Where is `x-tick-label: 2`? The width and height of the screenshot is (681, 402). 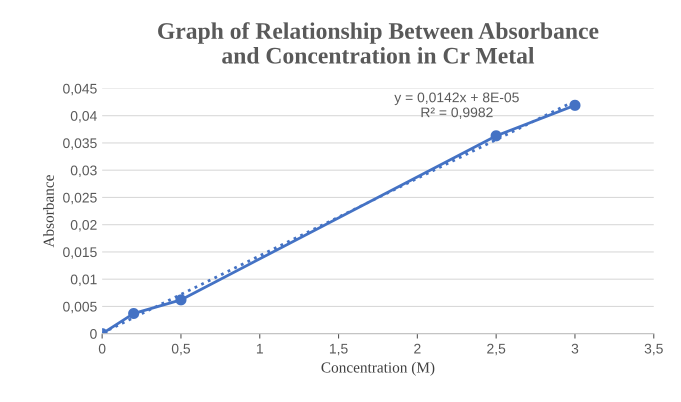
x-tick-label: 2 is located at coordinates (417, 349).